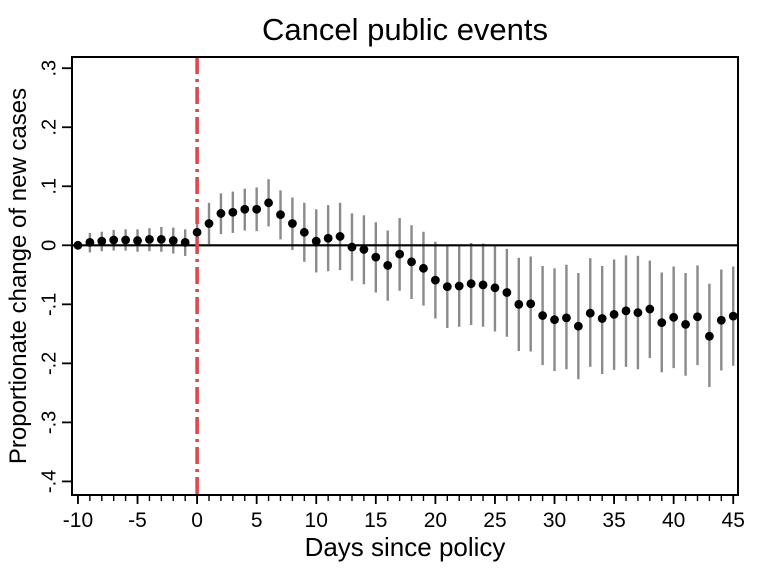 This screenshot has height=577, width=772. What do you see at coordinates (18, 276) in the screenshot?
I see `y-axis-label: Proportionate change of new cases` at bounding box center [18, 276].